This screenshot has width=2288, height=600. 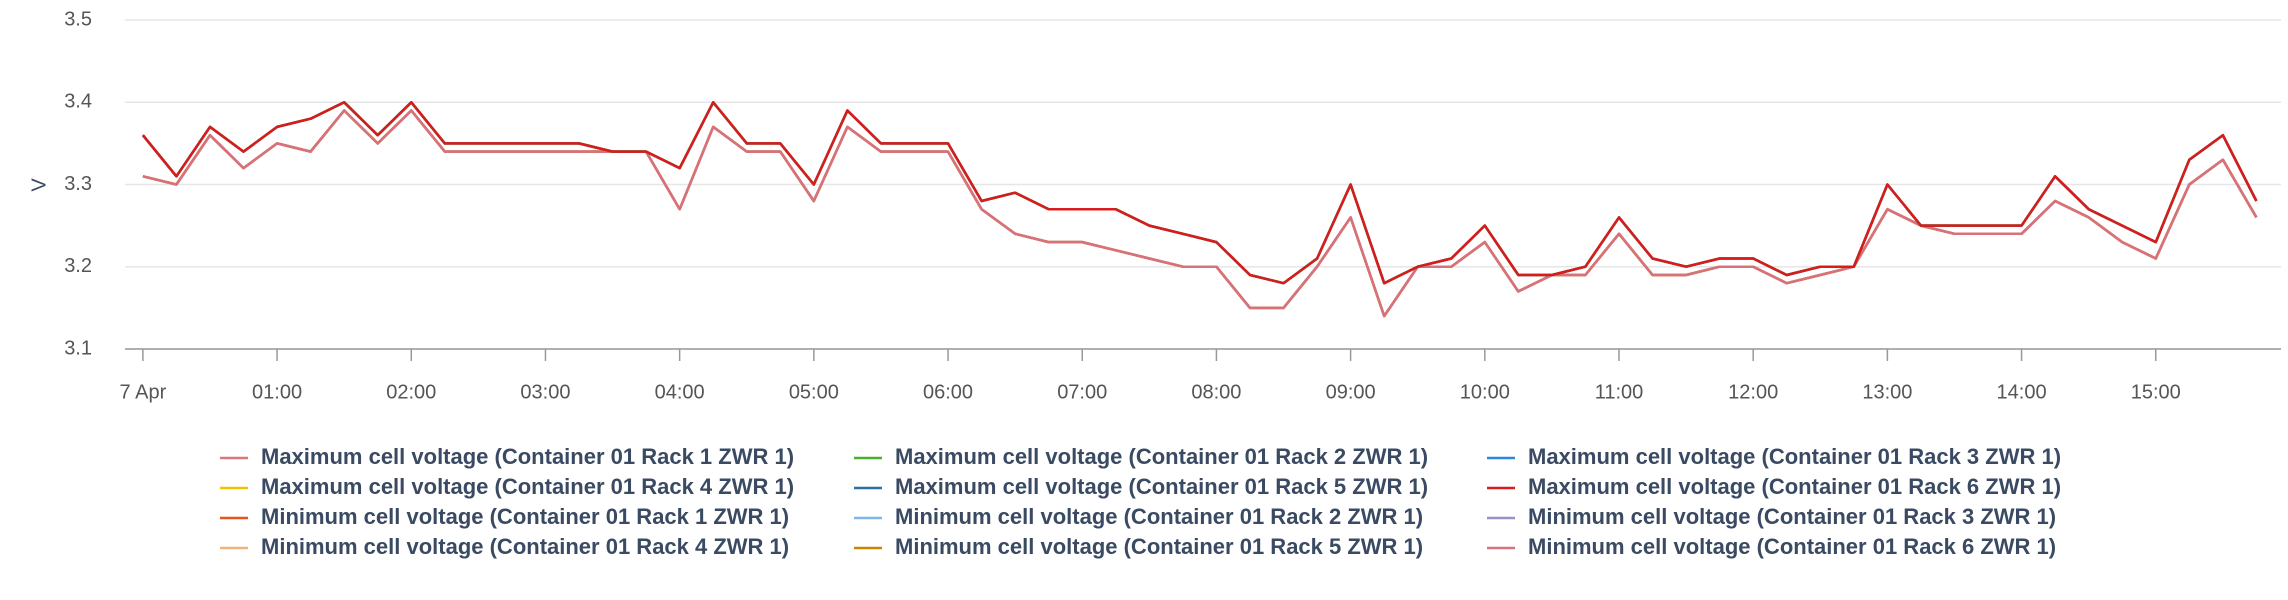 What do you see at coordinates (277, 392) in the screenshot?
I see `x-tick-label: 01:00` at bounding box center [277, 392].